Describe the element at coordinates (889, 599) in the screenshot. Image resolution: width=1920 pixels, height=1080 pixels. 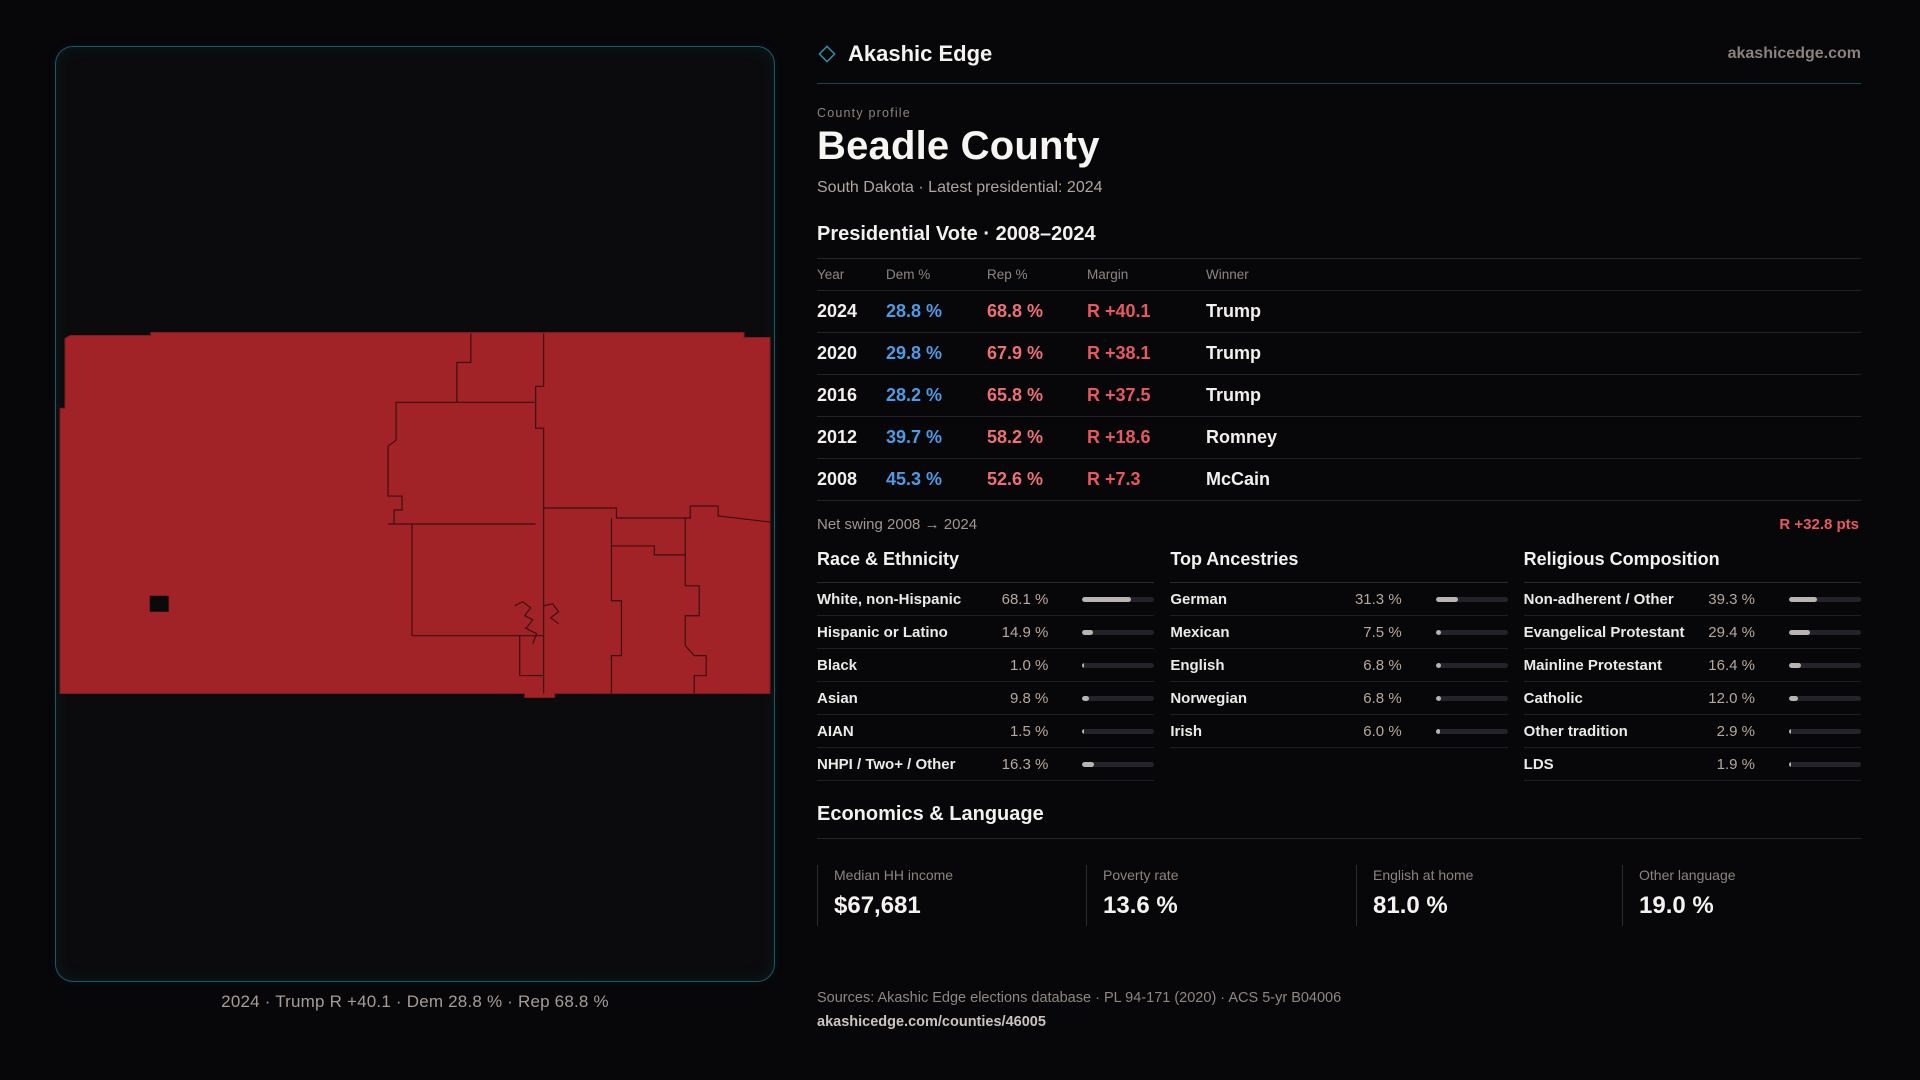
I see `demo-label: White, non-Hispanic` at that location.